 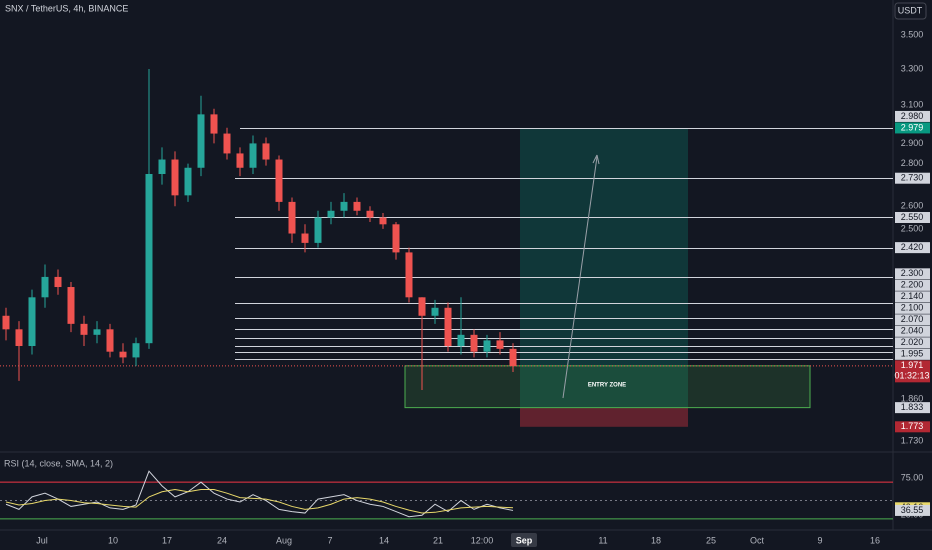 I want to click on currency-label: USDT, so click(x=910, y=10).